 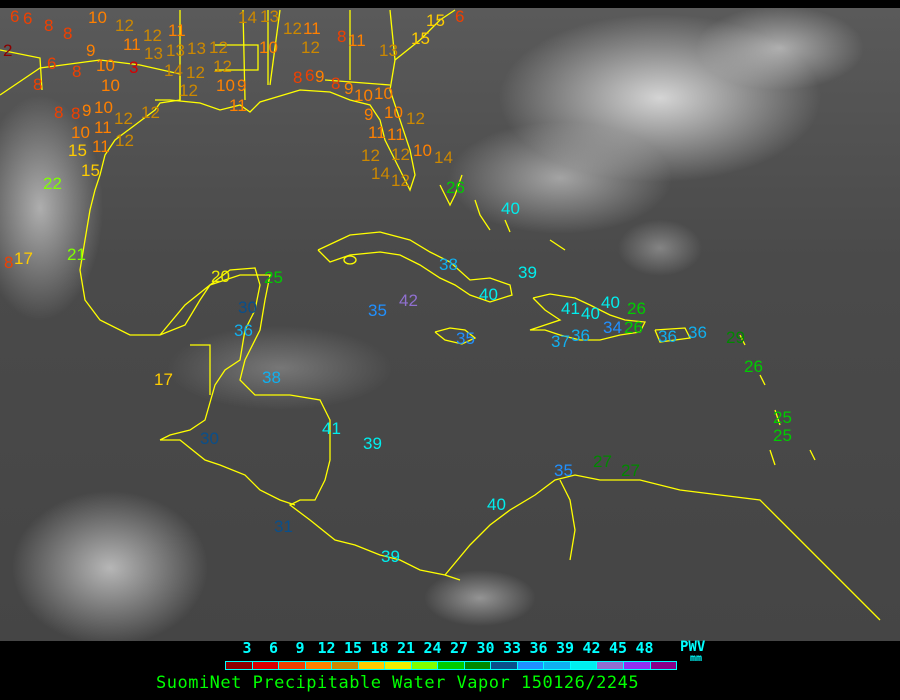 What do you see at coordinates (644, 648) in the screenshot?
I see `colorbar-tick-label: 48` at bounding box center [644, 648].